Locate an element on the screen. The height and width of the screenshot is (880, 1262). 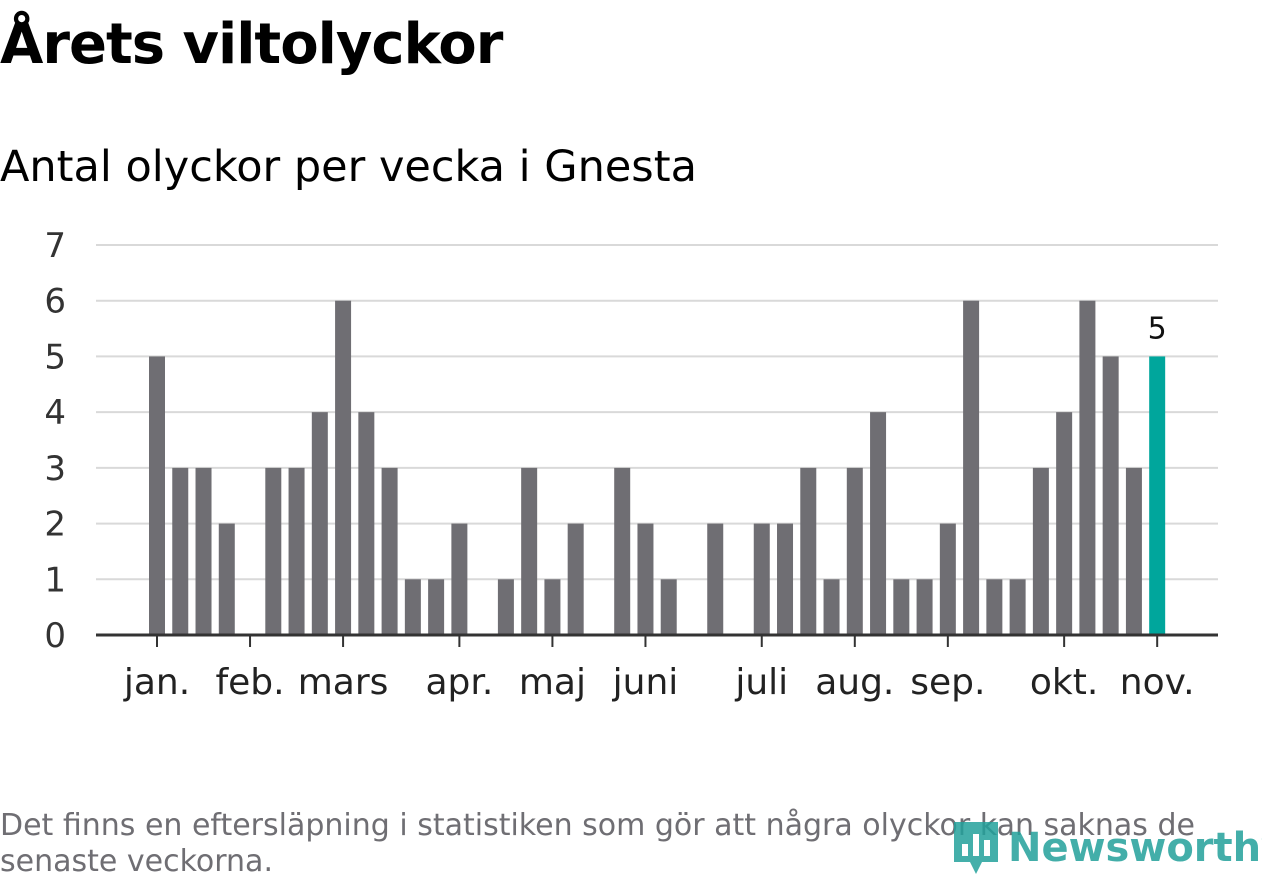
y-axis-ticks: 0 1 2 3 4 5 6 7 is located at coordinates (55, 441).